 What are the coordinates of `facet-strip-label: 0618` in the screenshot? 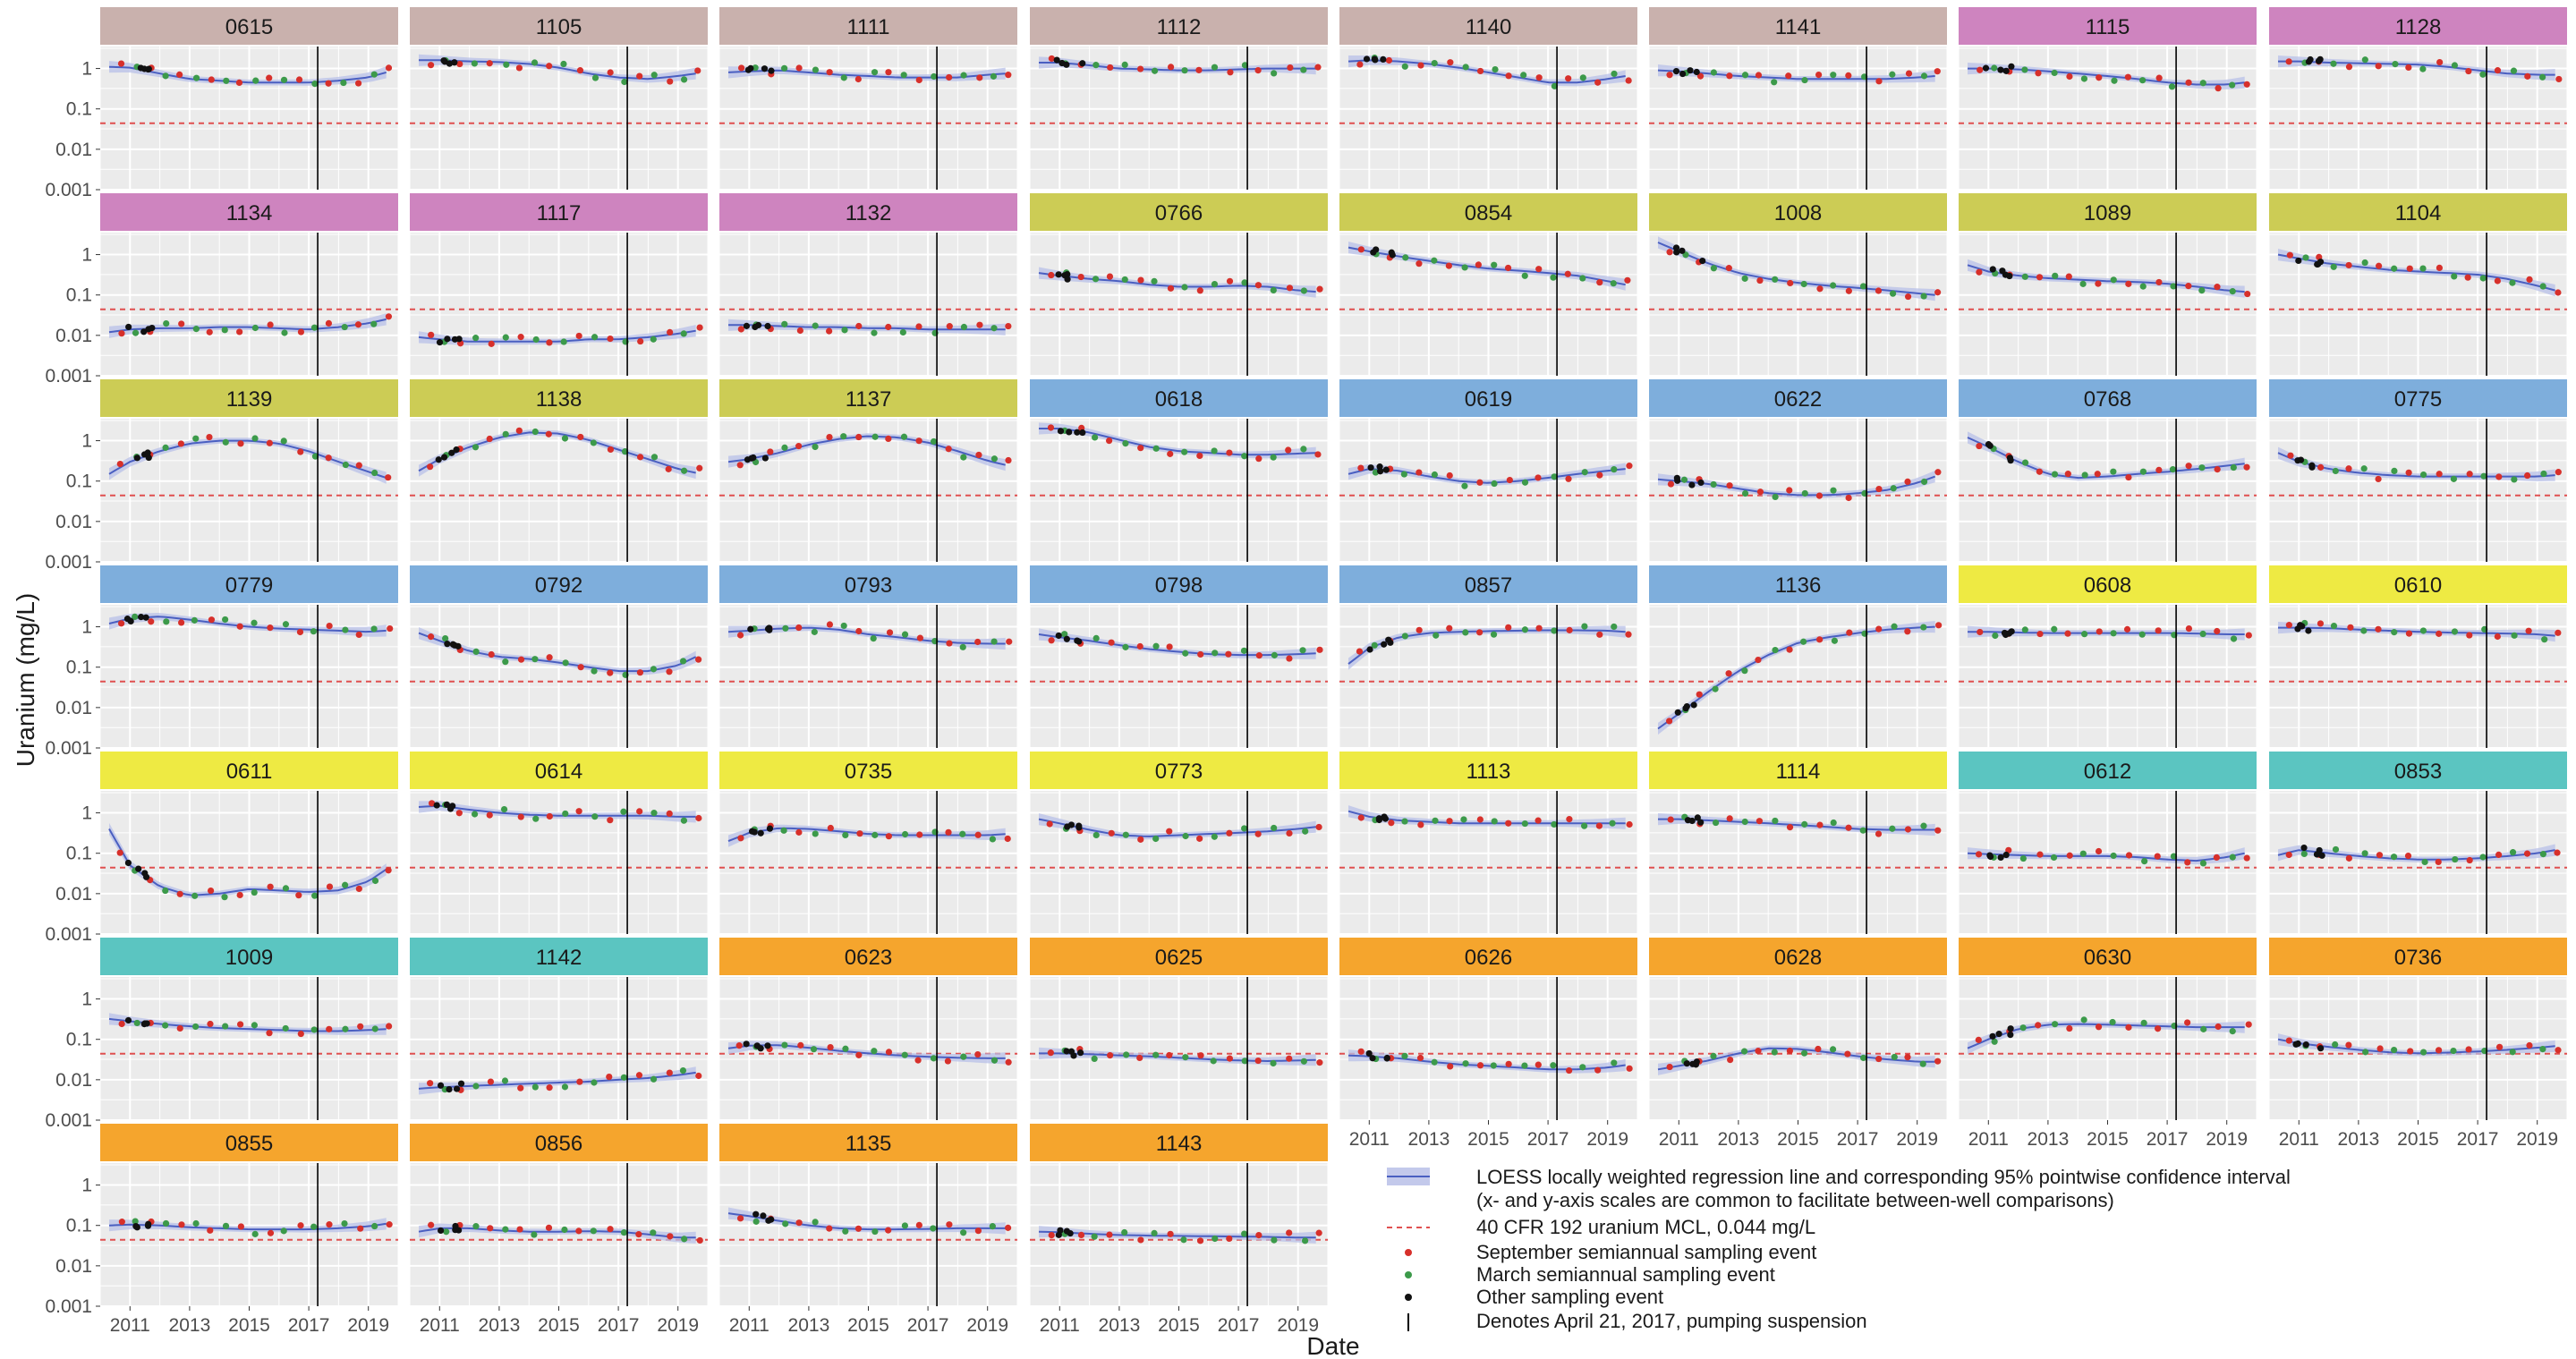 It's located at (1179, 399).